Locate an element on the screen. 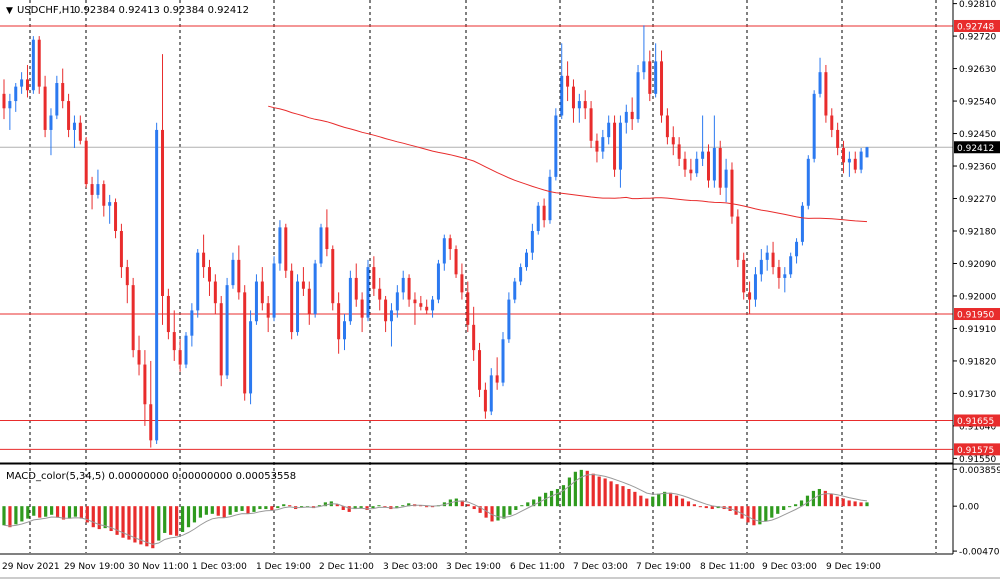 The image size is (1000, 585). y-tick-label: 0.91730 is located at coordinates (977, 395).